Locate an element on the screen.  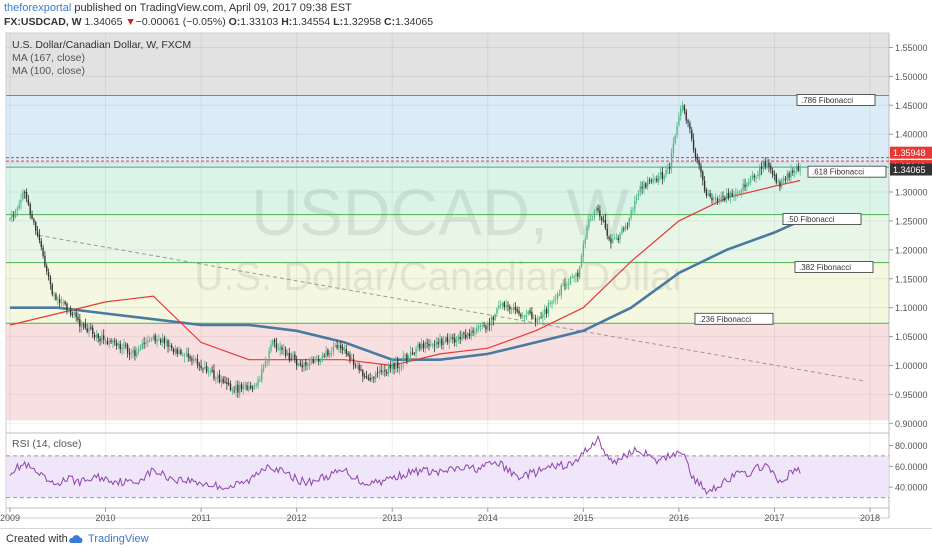
rsi-axis: 40.0000 60.0000 80.0000 is located at coordinates (908, 467).